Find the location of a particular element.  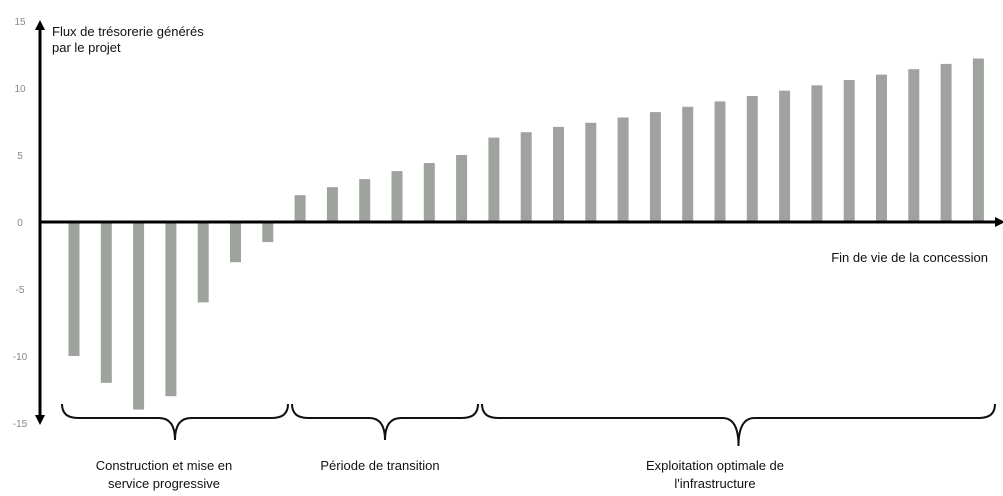

y-tick-label: -10 is located at coordinates (20, 357).